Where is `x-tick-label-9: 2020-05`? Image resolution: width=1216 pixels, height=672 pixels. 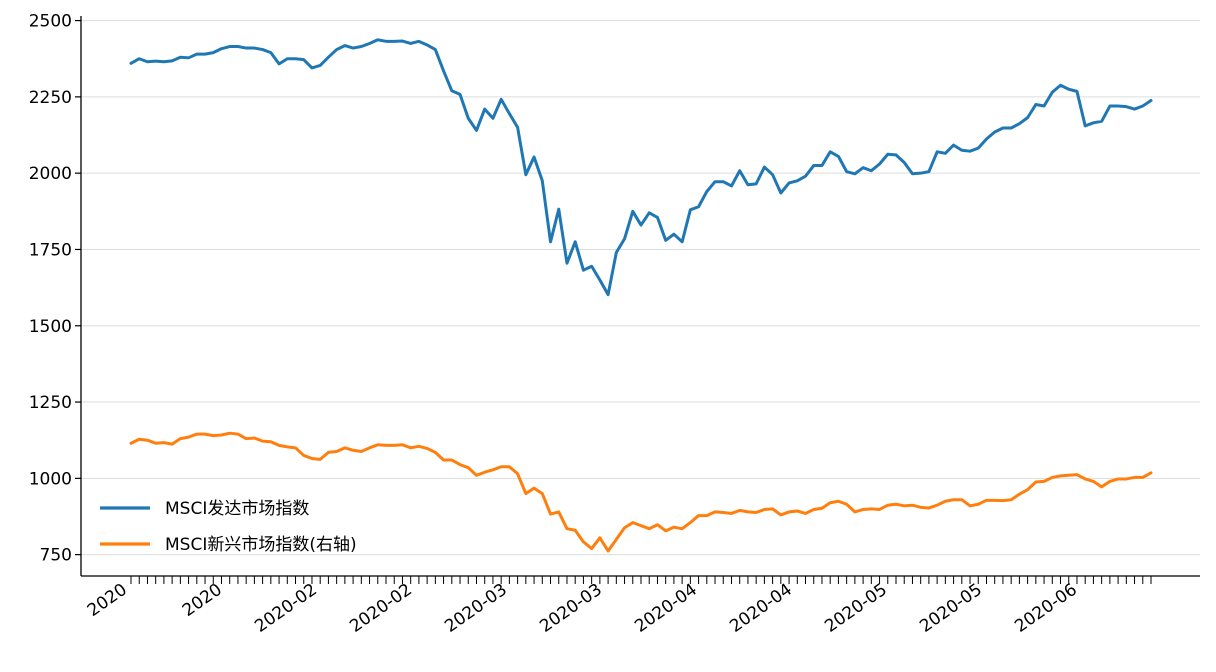
x-tick-label-9: 2020-05 is located at coordinates (951, 608).